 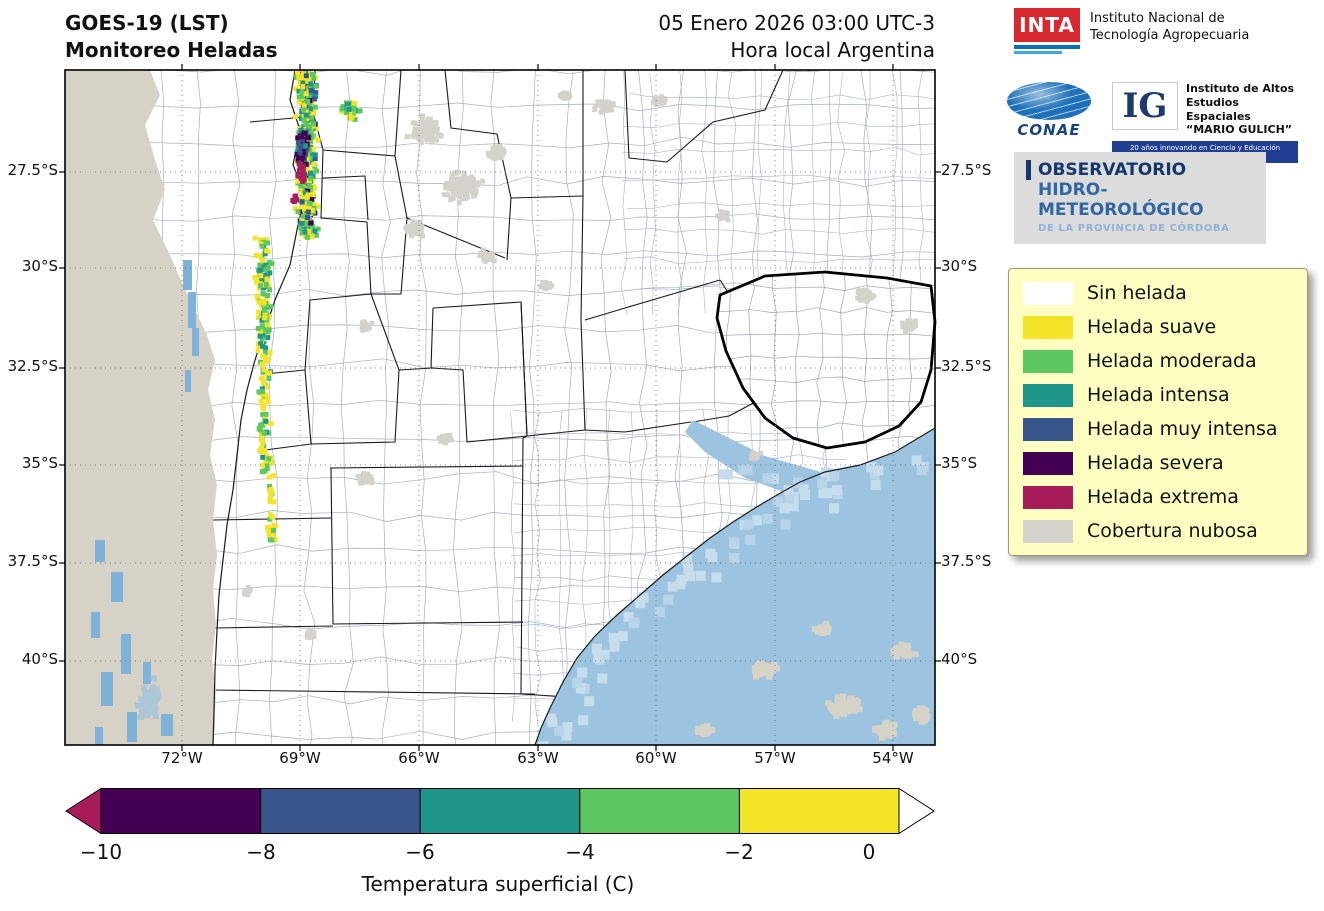 I want to click on colorbar-caption: Temperatura superficial (C), so click(x=498, y=884).